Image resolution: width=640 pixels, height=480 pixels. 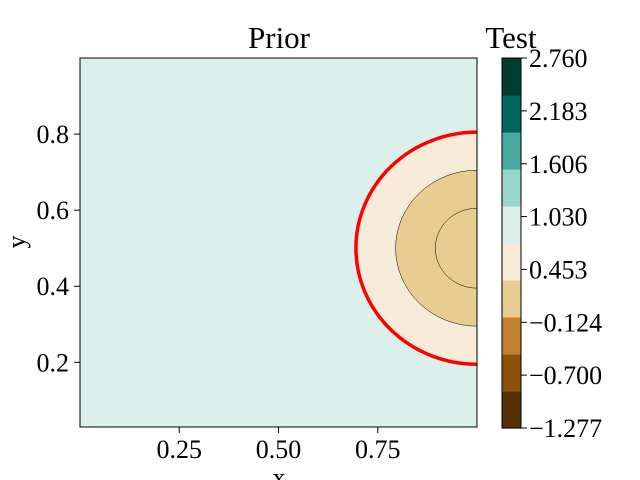 What do you see at coordinates (558, 217) in the screenshot?
I see `colorbar-tick-label: 1.030` at bounding box center [558, 217].